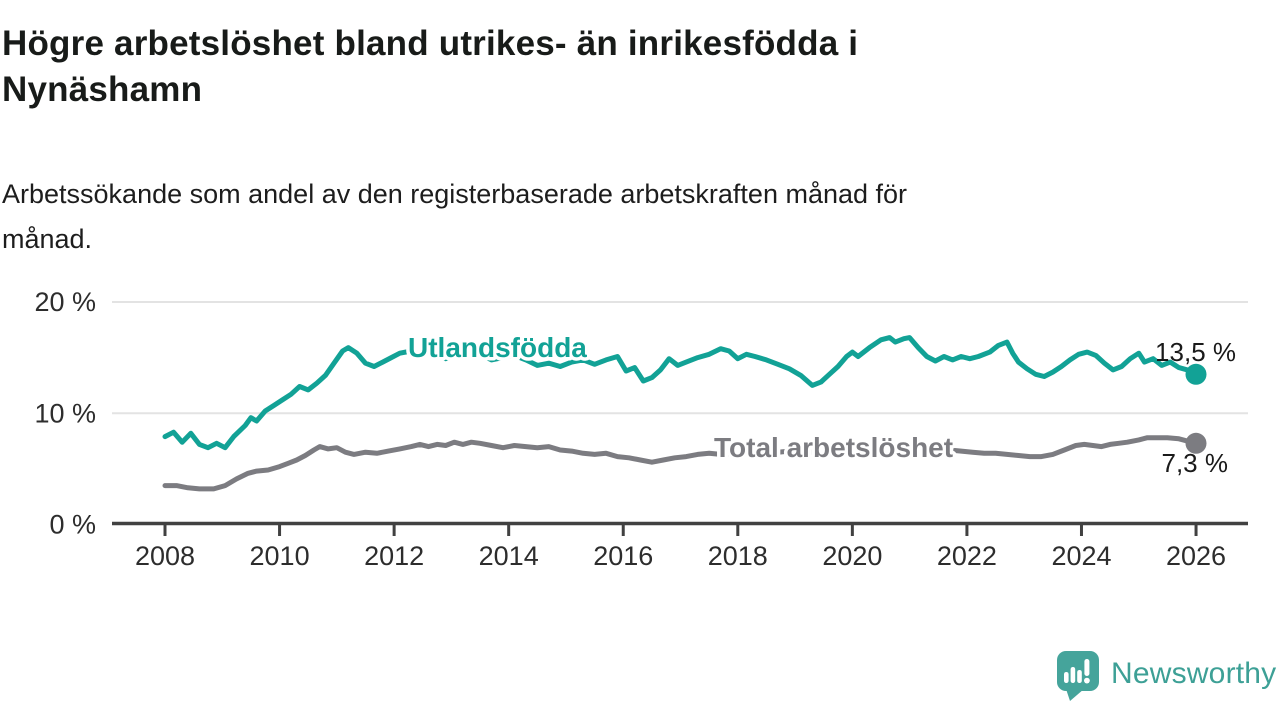  What do you see at coordinates (1194, 673) in the screenshot?
I see `newsworthy-logo-text: Newsworthy` at bounding box center [1194, 673].